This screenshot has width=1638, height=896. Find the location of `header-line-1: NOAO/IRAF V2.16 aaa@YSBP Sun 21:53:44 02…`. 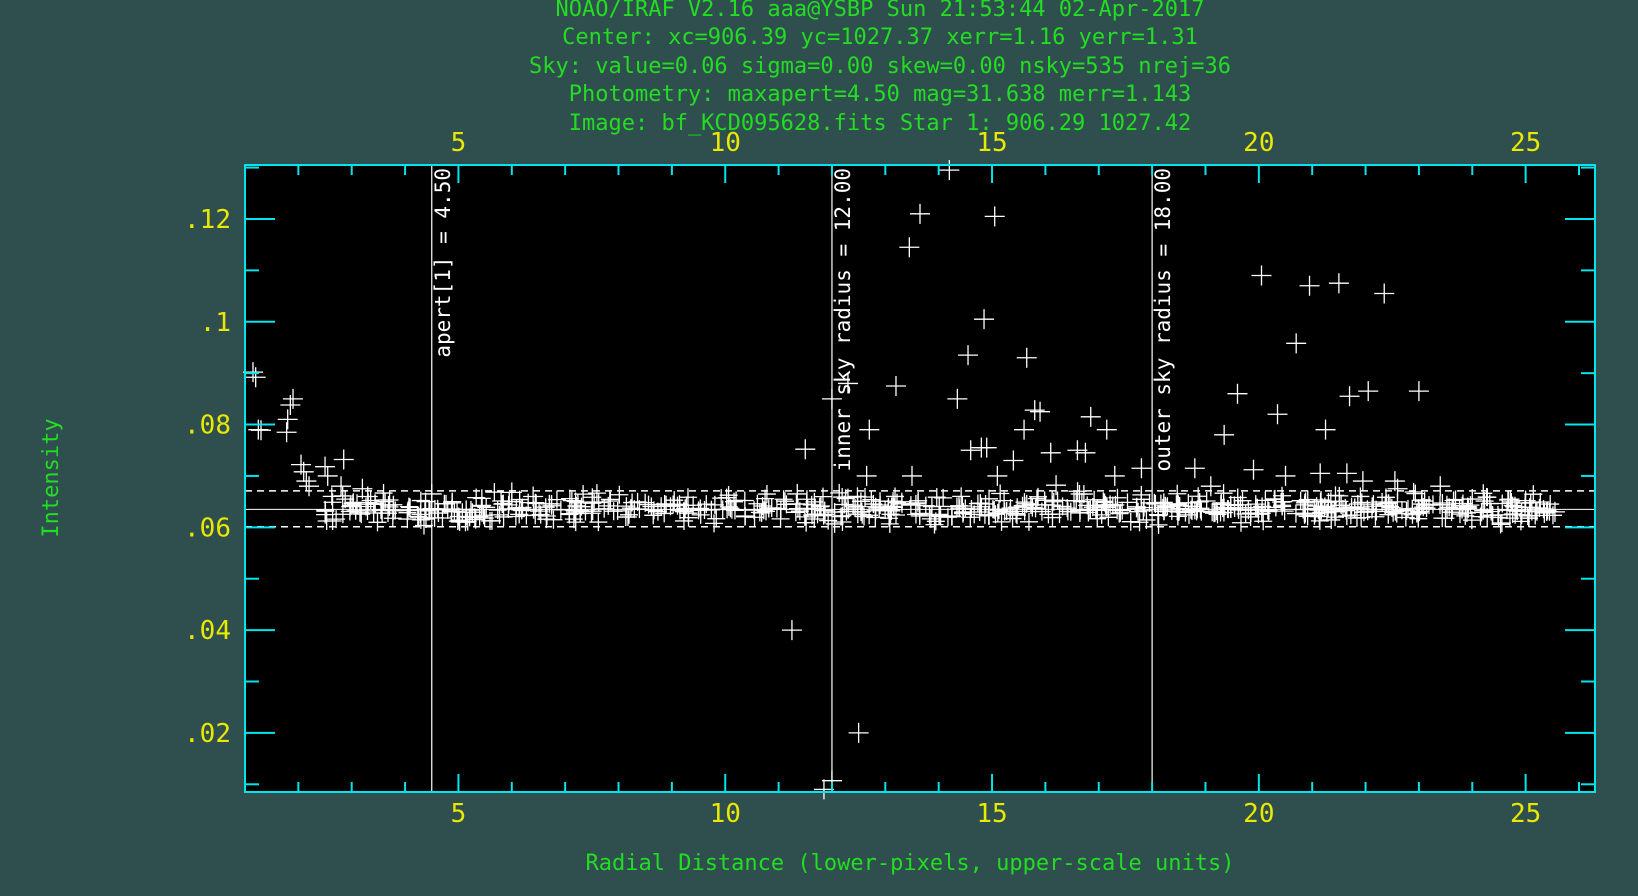

header-line-1: NOAO/IRAF V2.16 aaa@YSBP Sun 21:53:44 02… is located at coordinates (879, 11).